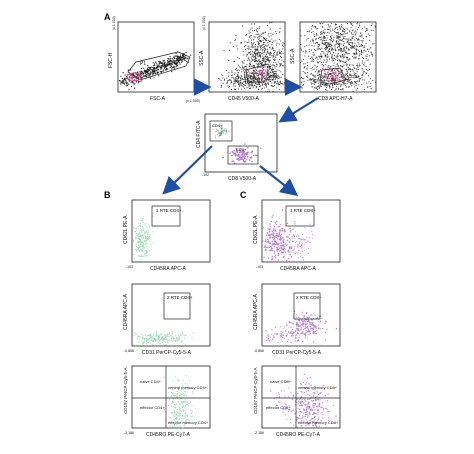  I want to click on quad-label-b3-3: effector memory CD4+, so click(188, 422).